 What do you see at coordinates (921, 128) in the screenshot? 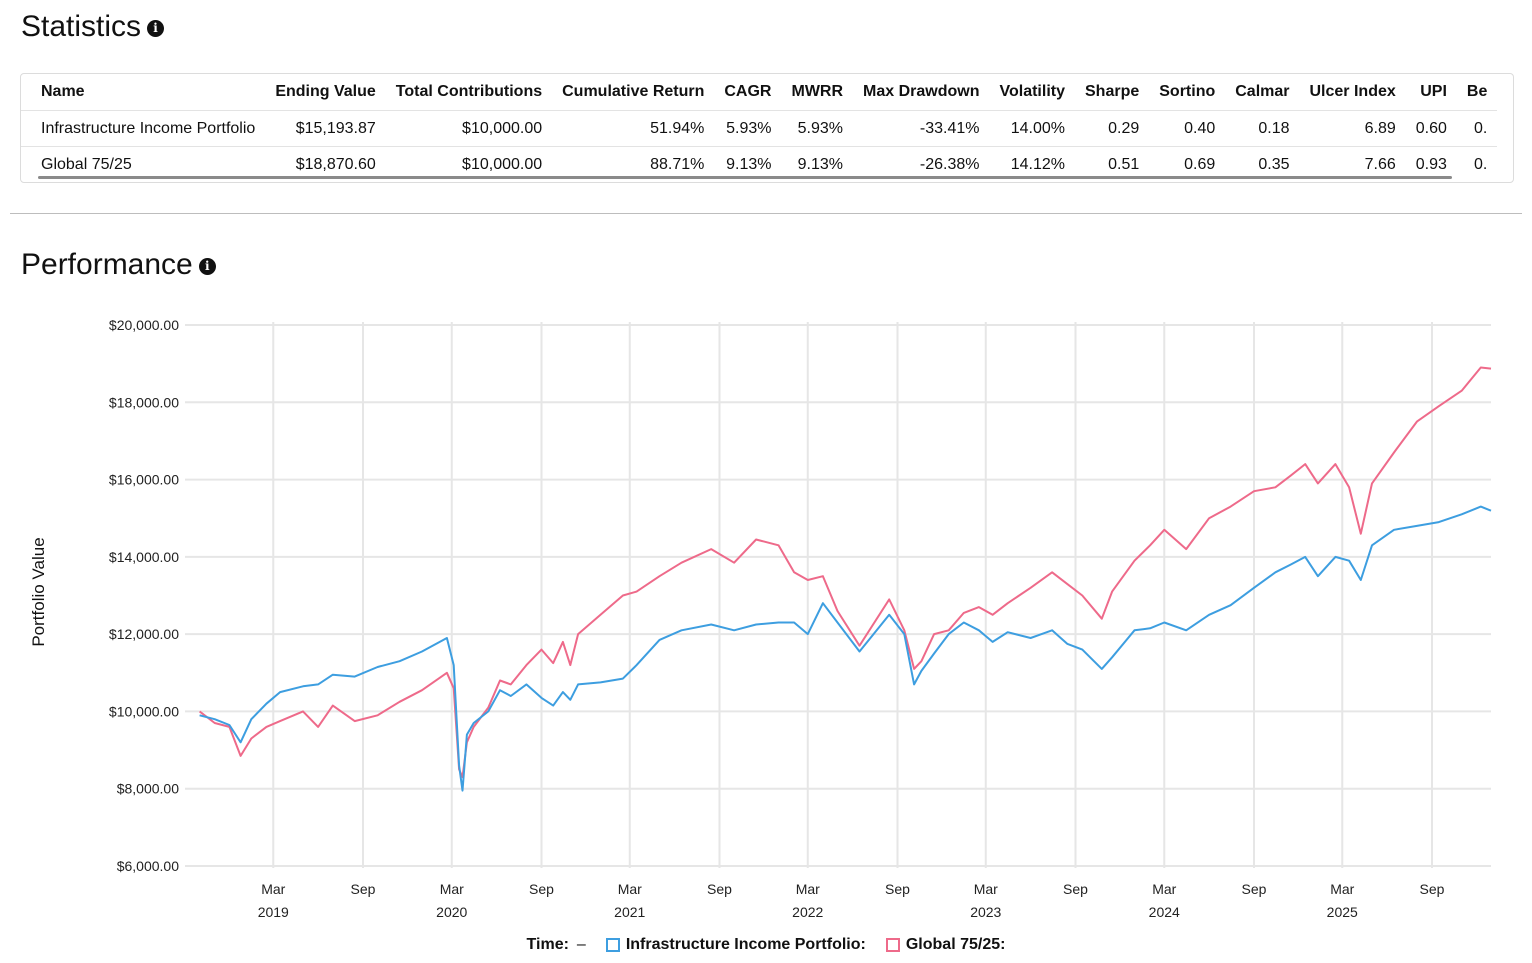
I see `table-cell: -33.41%` at bounding box center [921, 128].